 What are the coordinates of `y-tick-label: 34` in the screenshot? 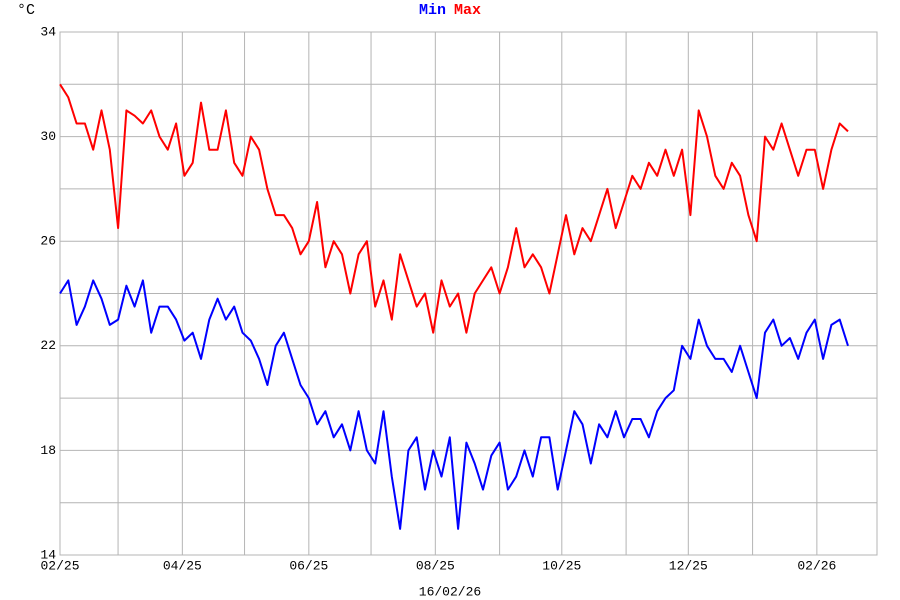 It's located at (48, 31).